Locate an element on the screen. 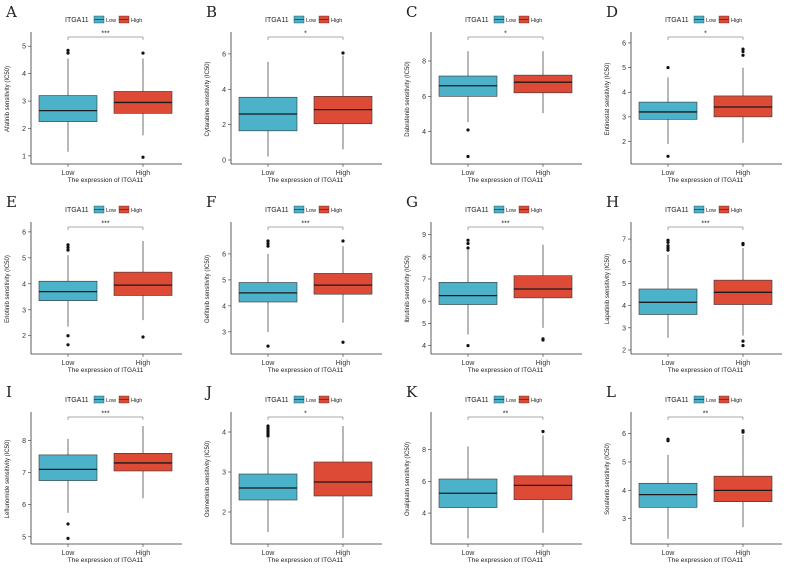  panel-letter: F is located at coordinates (211, 202).